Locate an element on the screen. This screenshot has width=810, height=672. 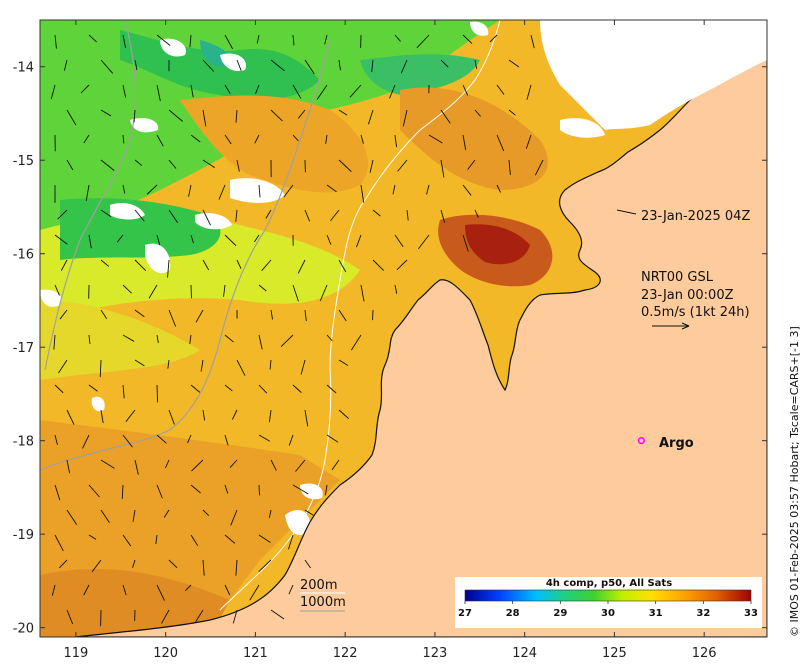
x-tick-label: 123 is located at coordinates (434, 653).